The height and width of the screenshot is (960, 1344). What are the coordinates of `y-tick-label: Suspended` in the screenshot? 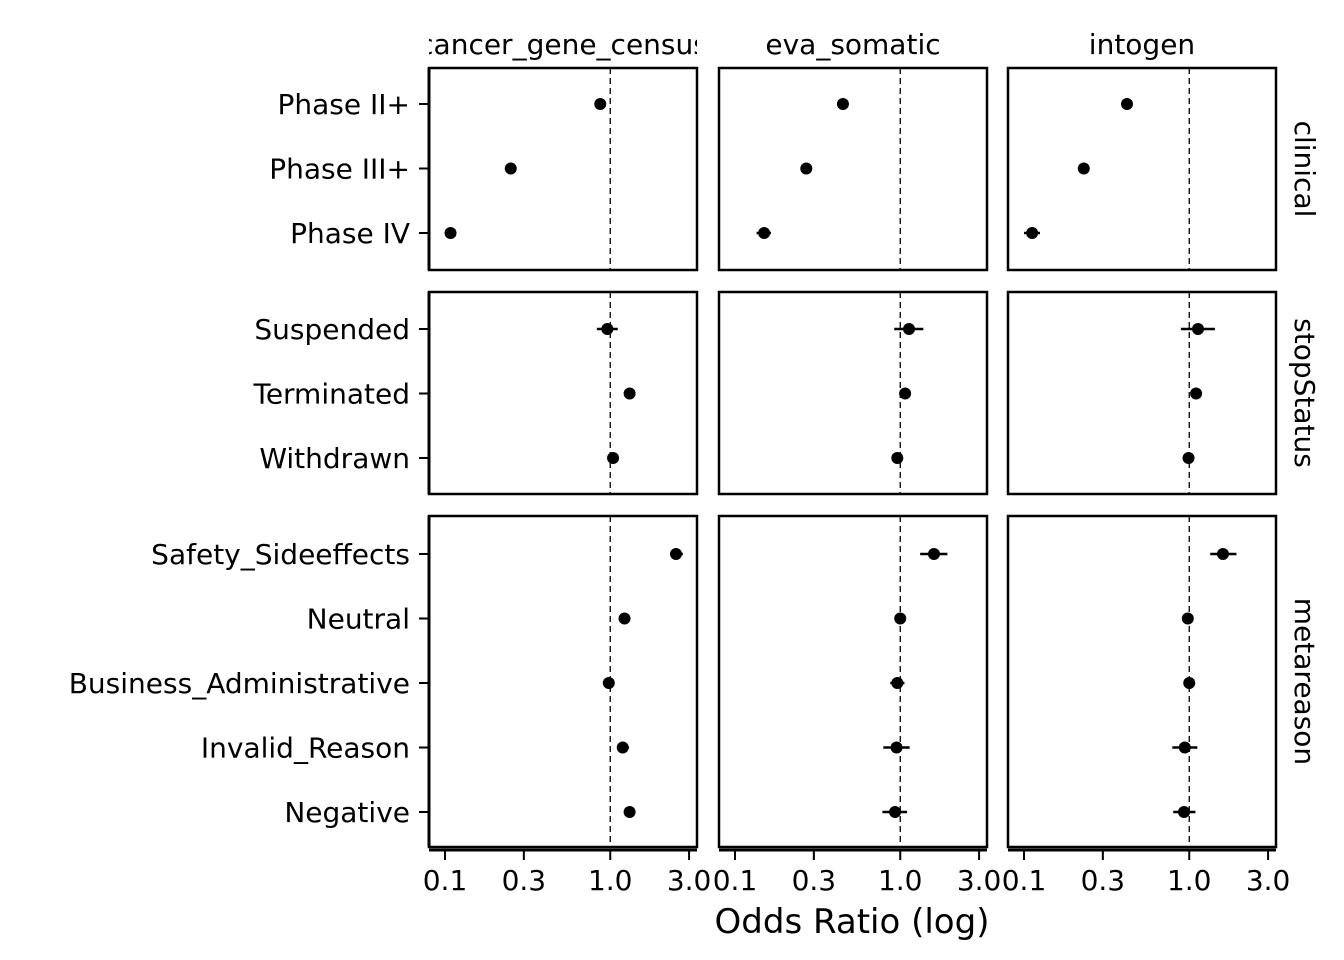 It's located at (332, 329).